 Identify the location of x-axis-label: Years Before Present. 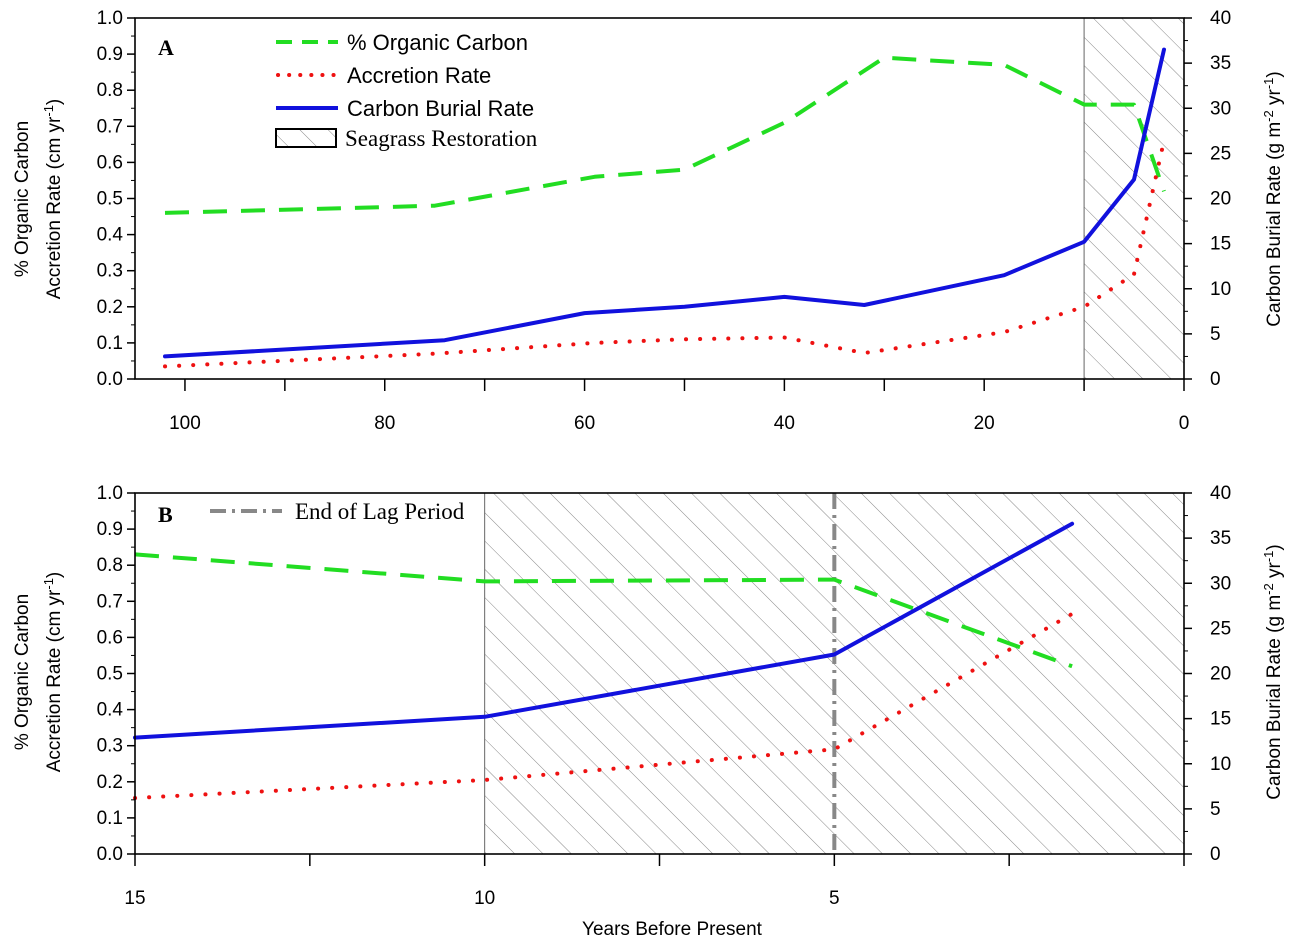
(672, 929).